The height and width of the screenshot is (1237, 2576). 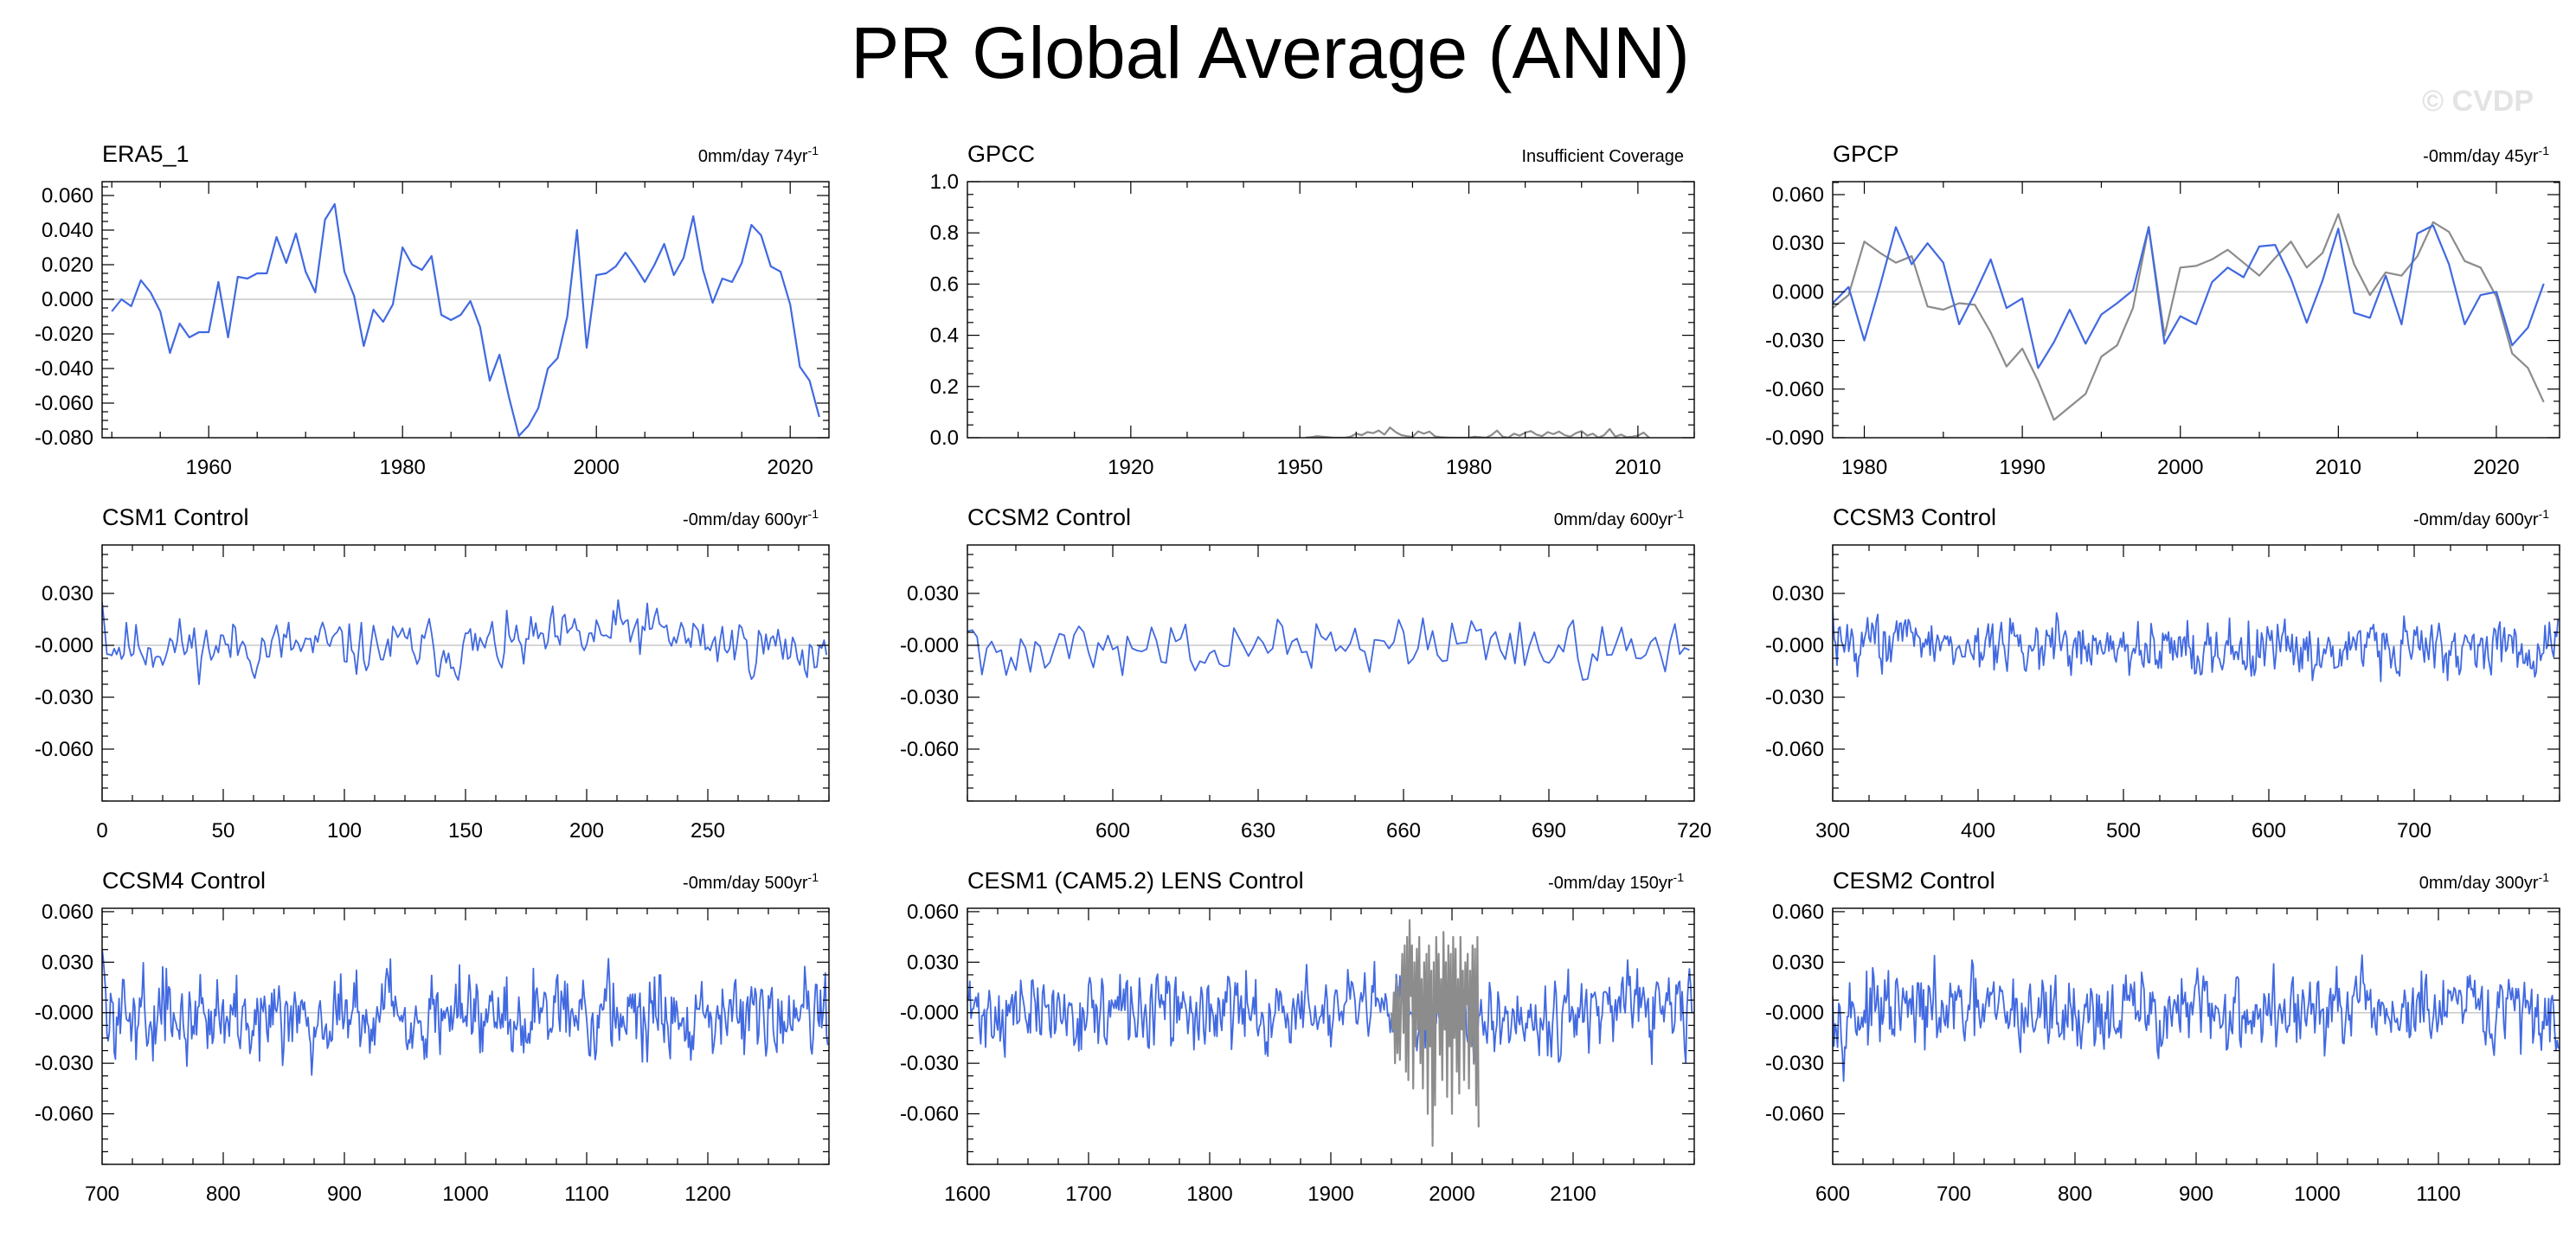 What do you see at coordinates (1299, 467) in the screenshot?
I see `x-tick-label: 1950` at bounding box center [1299, 467].